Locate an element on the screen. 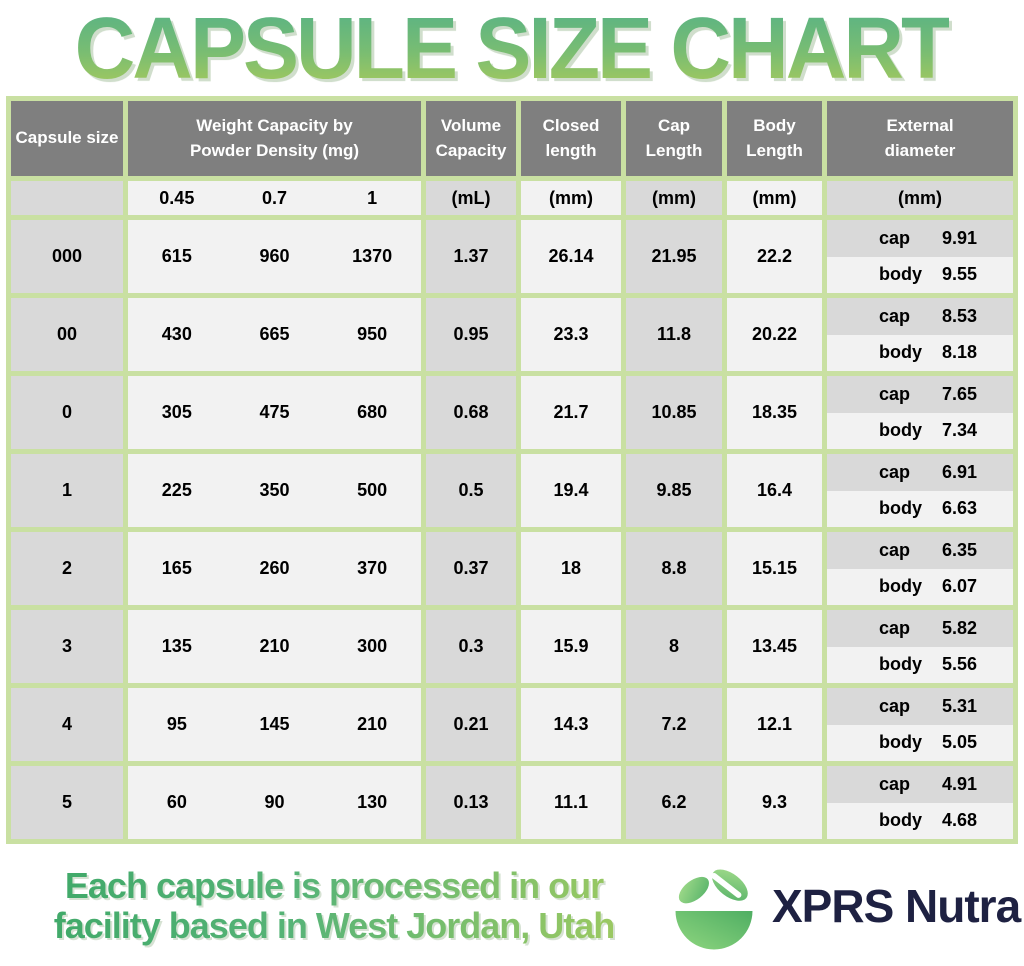 This screenshot has width=1024, height=966. cell-value: 2 is located at coordinates (66, 568).